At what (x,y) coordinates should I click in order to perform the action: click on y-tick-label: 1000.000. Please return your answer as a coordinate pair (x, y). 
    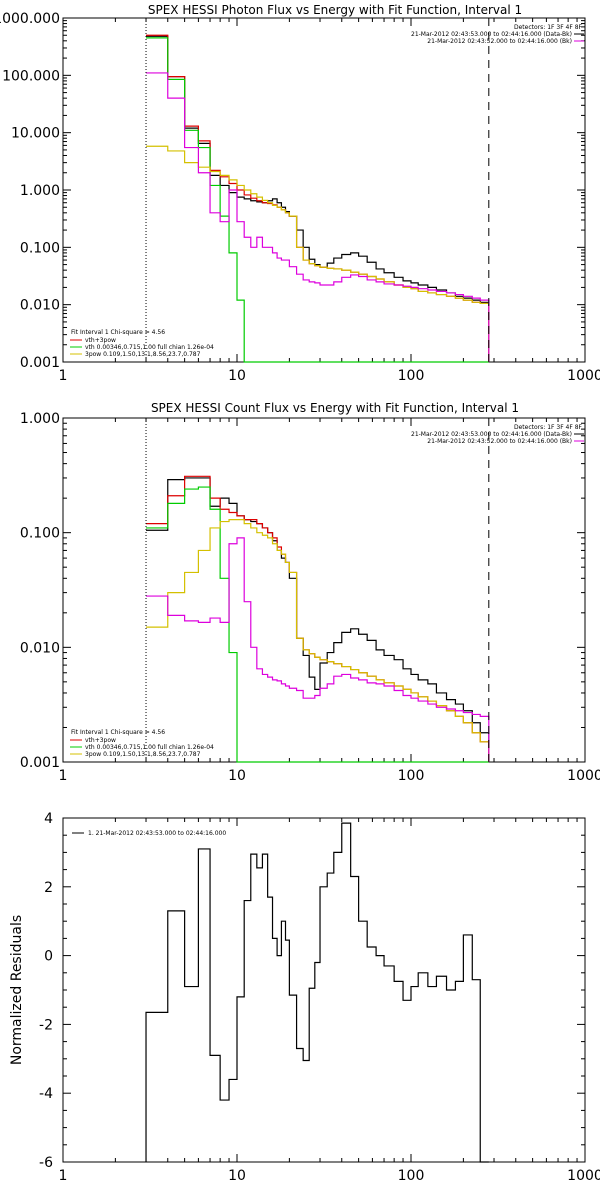
    Looking at the image, I should click on (30, 19).